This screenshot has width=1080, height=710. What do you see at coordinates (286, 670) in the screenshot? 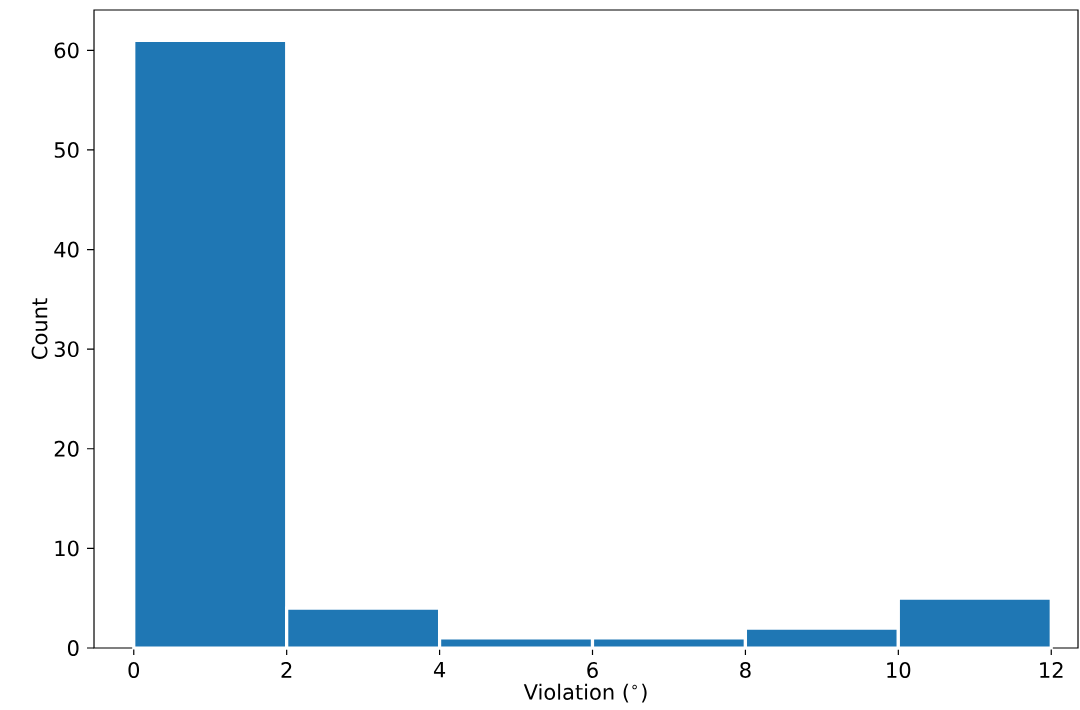
I see `x-tick-label: 2` at bounding box center [286, 670].